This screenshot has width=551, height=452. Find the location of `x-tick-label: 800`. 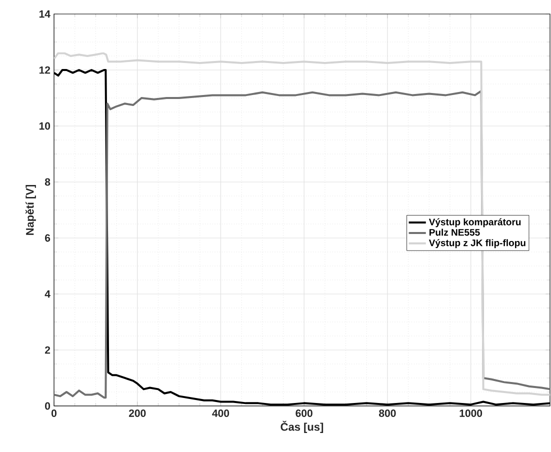

x-tick-label: 800 is located at coordinates (387, 413).